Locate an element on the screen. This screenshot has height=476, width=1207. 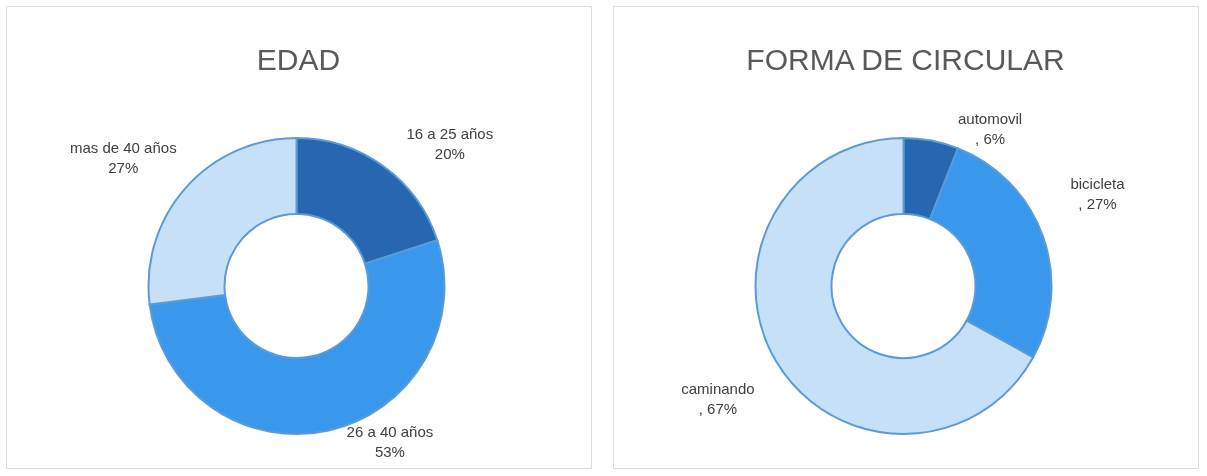
slice-label: bicicleta is located at coordinates (1098, 184).